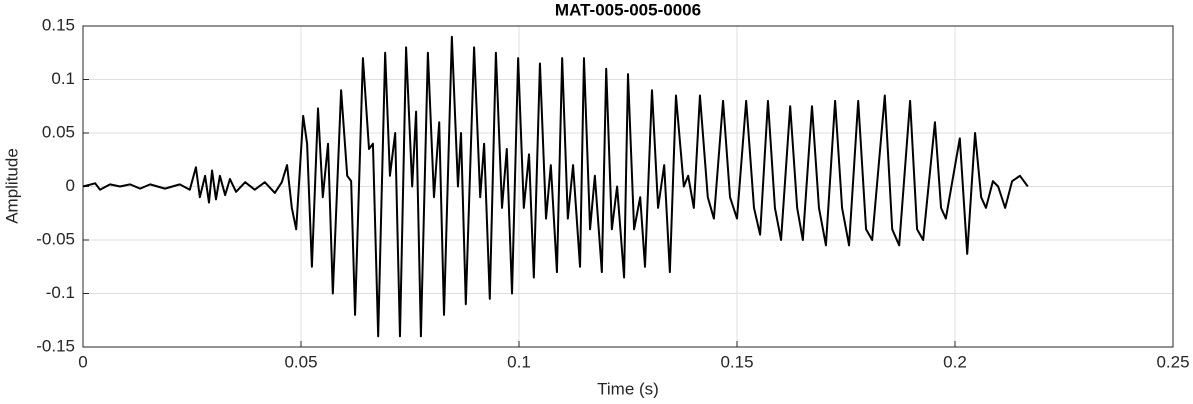 Image resolution: width=1193 pixels, height=404 pixels. Describe the element at coordinates (628, 388) in the screenshot. I see `x-axis-label: Time (s)` at that location.